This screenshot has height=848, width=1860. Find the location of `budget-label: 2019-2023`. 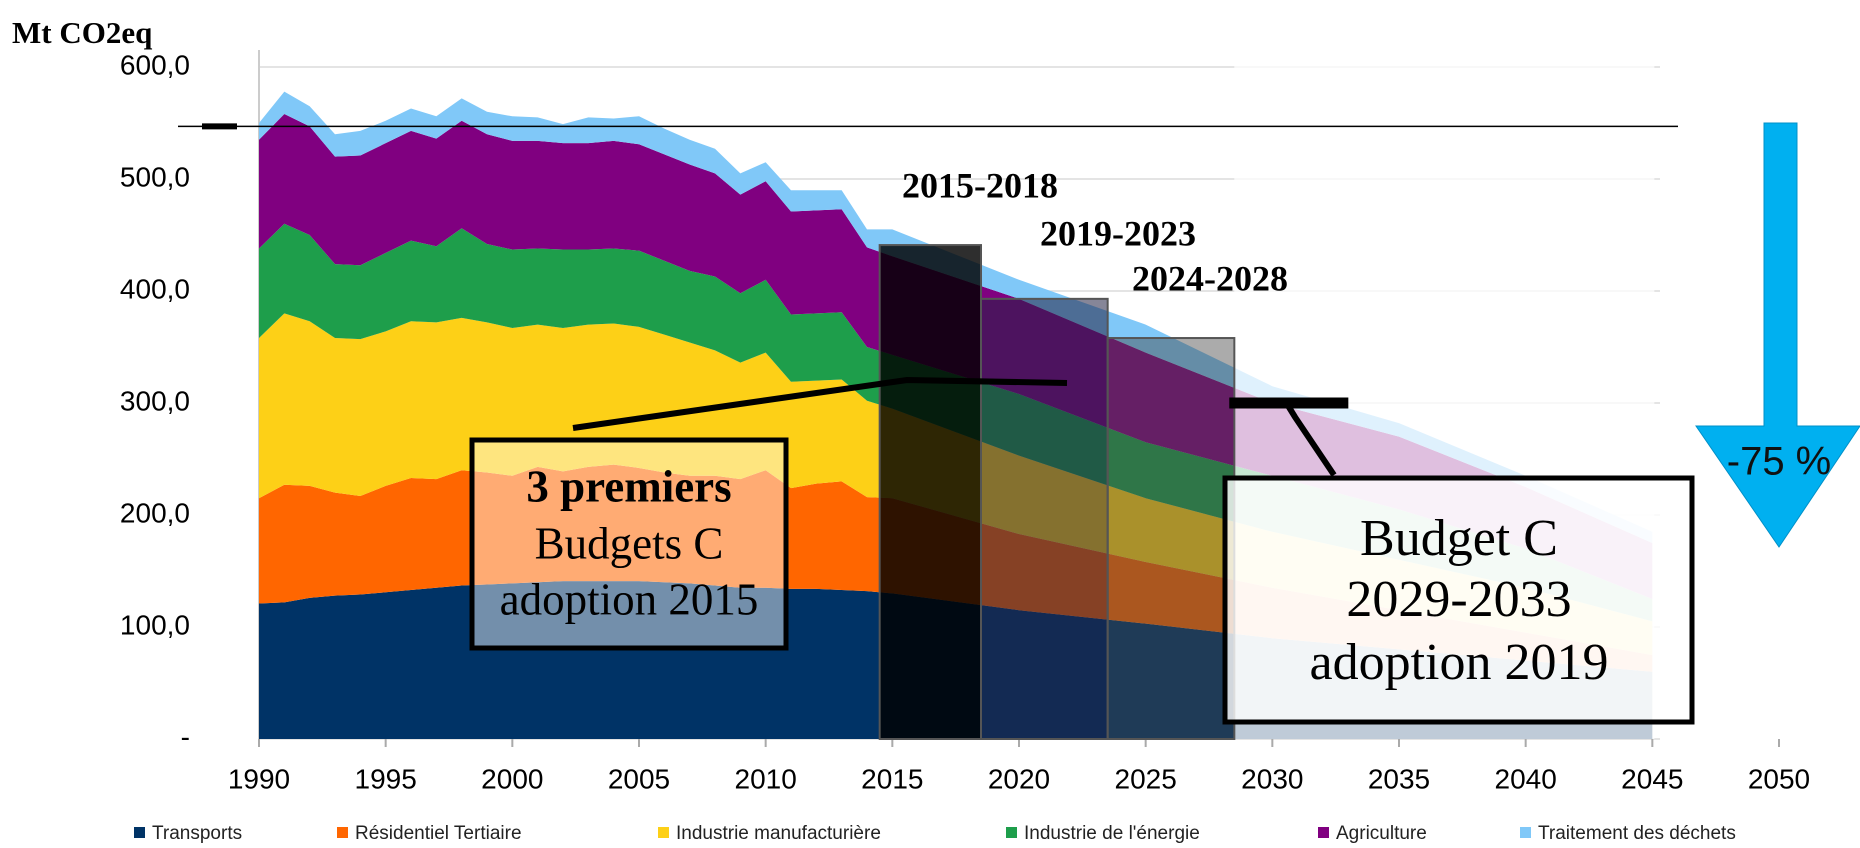

budget-label: 2019-2023 is located at coordinates (1118, 233).